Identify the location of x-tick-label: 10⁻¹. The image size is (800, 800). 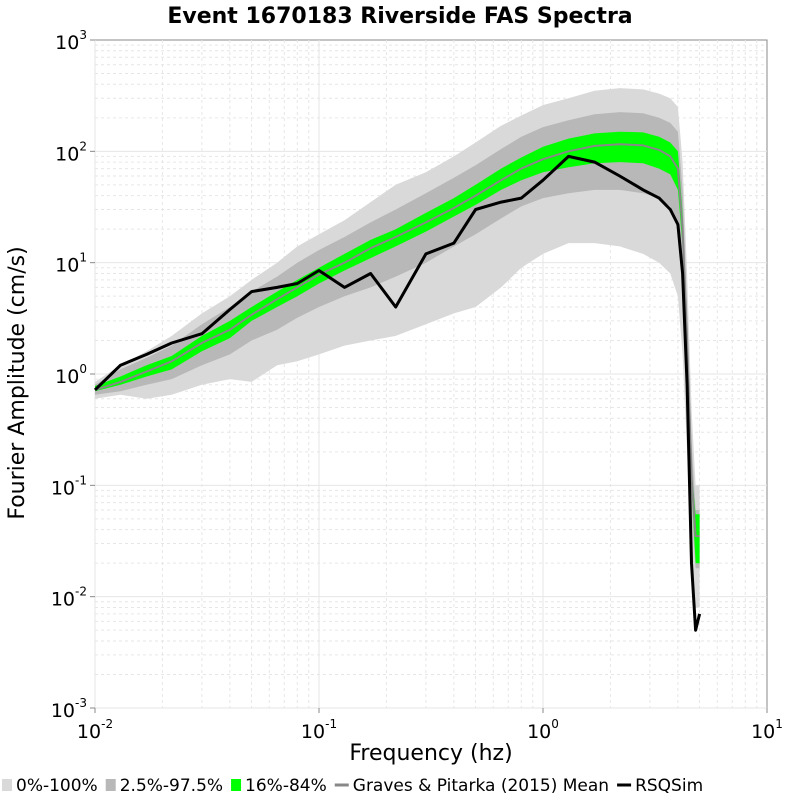
(319, 730).